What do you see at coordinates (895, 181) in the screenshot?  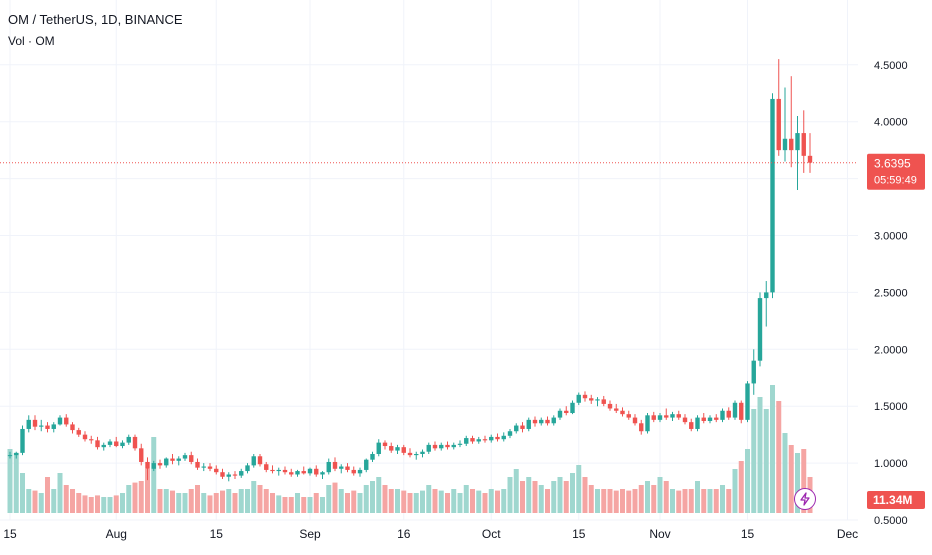 I see `bar-countdown: 05:59:49` at bounding box center [895, 181].